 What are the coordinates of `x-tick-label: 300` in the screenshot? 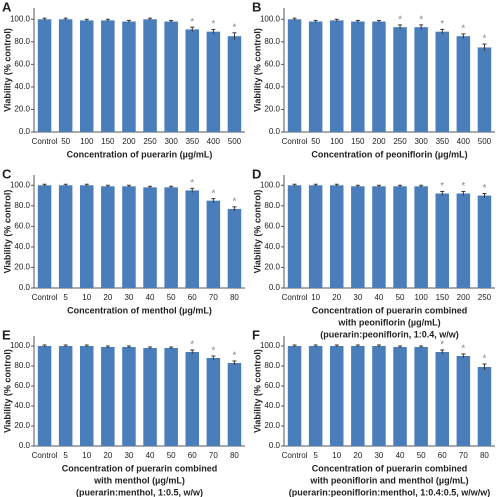 It's located at (421, 141).